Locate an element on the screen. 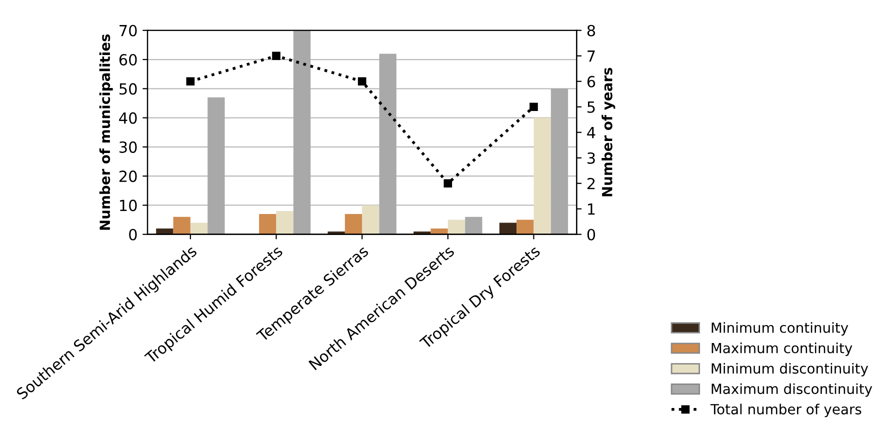 The width and height of the screenshot is (894, 434). legend-label: Total number of years is located at coordinates (786, 411).